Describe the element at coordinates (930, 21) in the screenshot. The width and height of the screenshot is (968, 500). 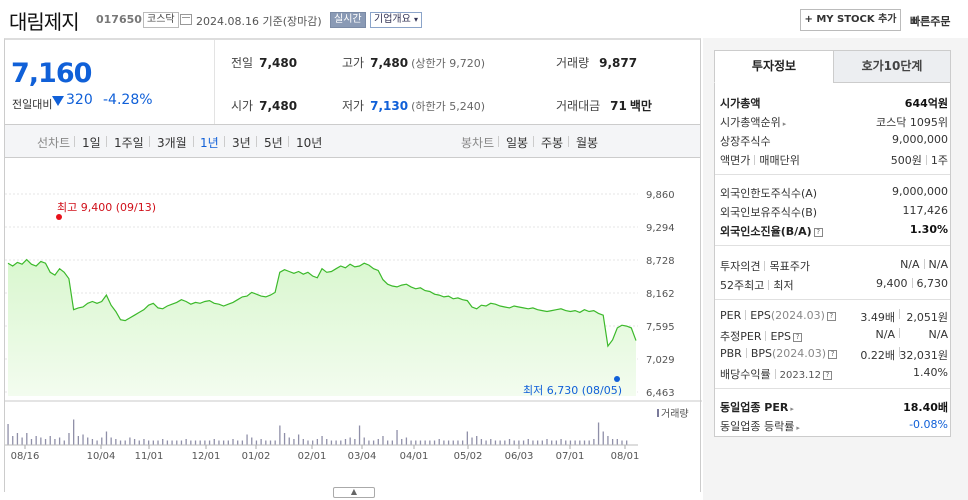
I see `quick-order-link: 빠른주문` at that location.